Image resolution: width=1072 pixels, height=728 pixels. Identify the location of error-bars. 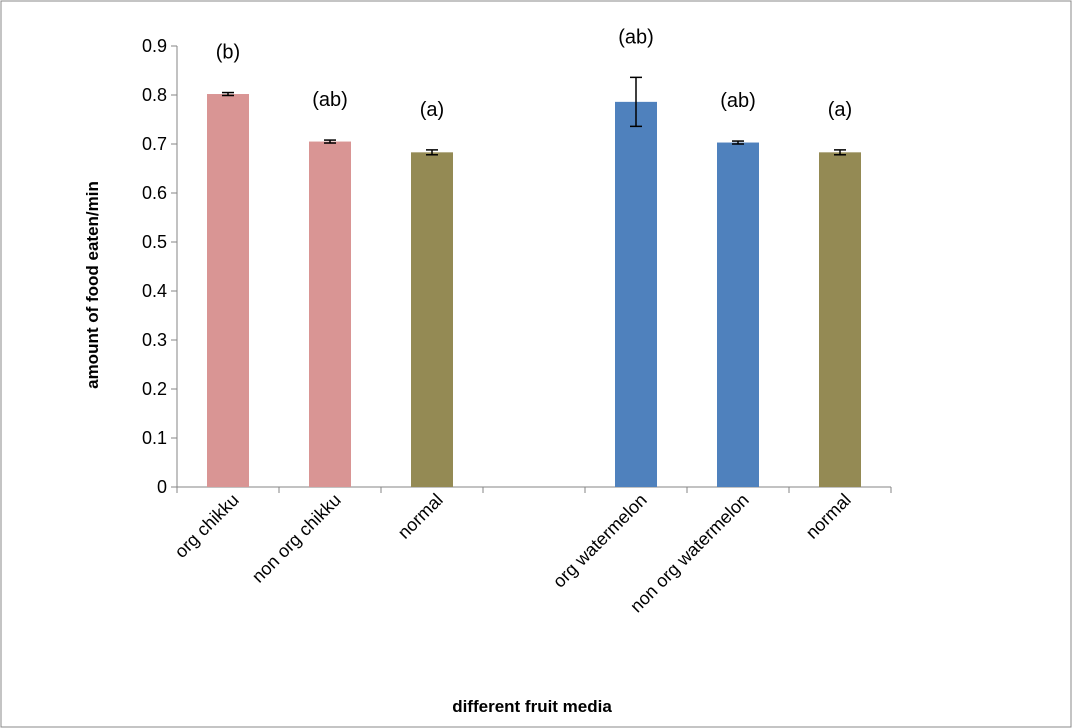
(534, 116).